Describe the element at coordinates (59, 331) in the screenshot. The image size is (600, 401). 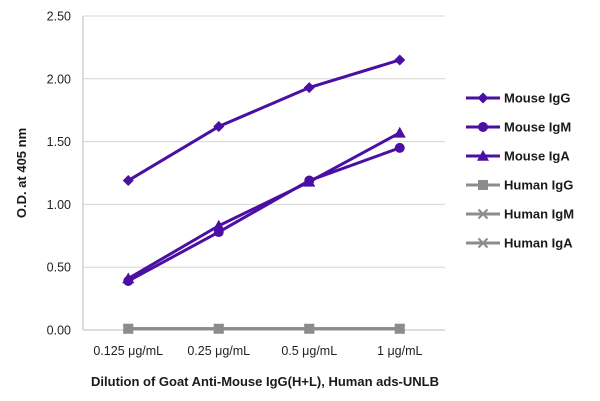
I see `y-tick-label: 0.00` at that location.